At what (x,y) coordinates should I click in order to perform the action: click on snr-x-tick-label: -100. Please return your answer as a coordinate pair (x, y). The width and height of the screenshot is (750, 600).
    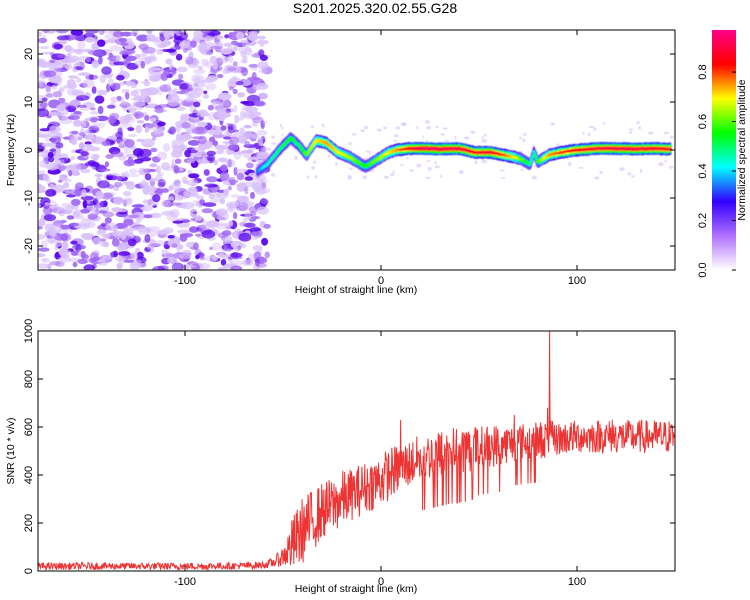
    Looking at the image, I should click on (185, 582).